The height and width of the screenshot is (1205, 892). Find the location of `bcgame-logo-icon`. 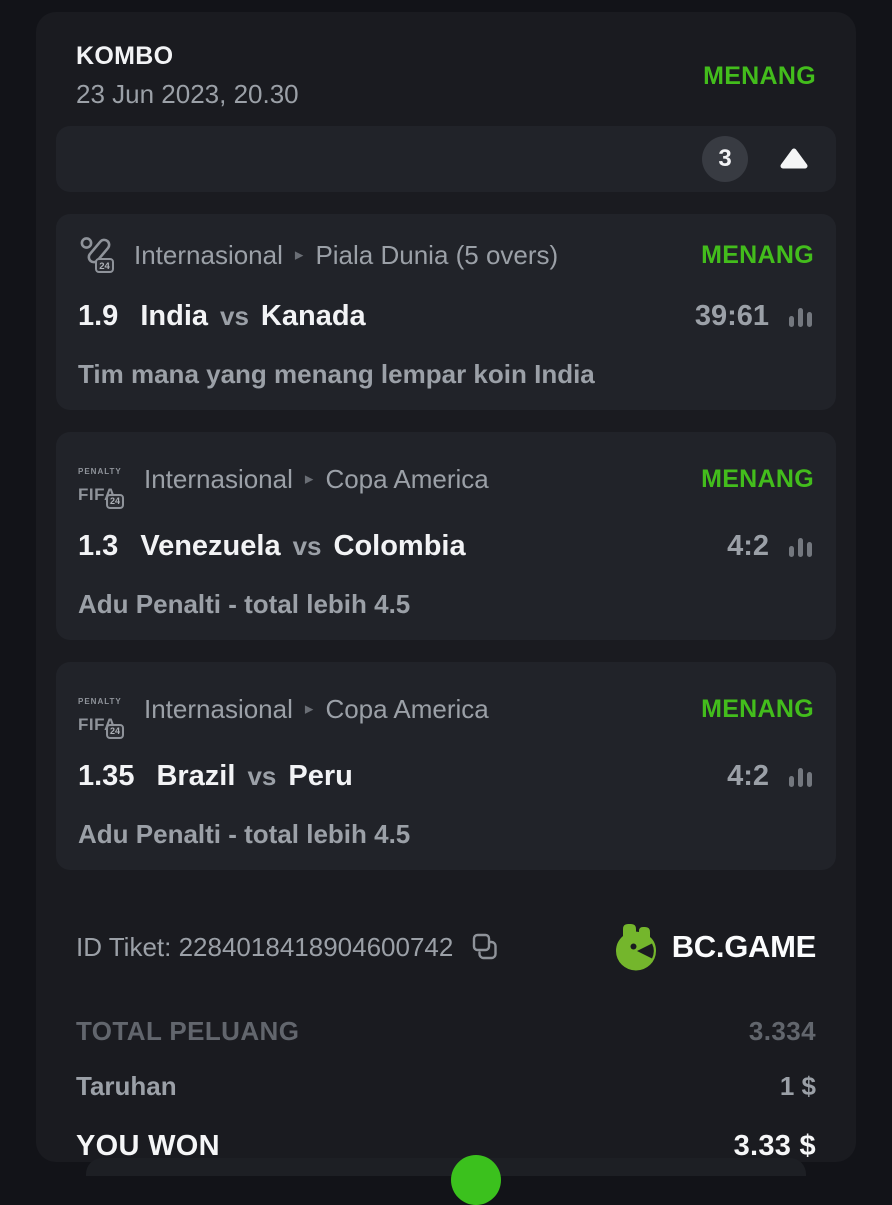

bcgame-logo-icon is located at coordinates (636, 947).